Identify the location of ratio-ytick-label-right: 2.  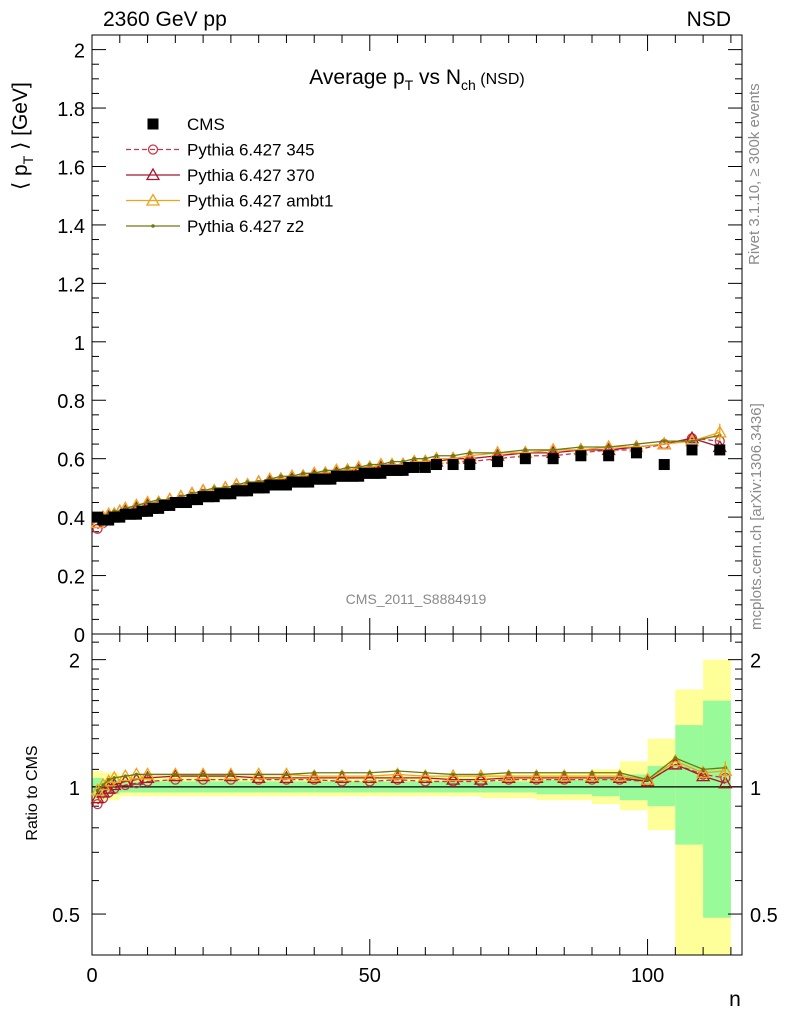
(755, 662).